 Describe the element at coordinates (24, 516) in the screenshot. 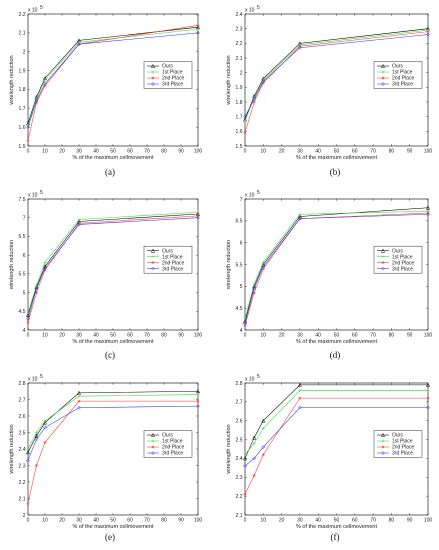

I see `y-tick-label: 2` at that location.